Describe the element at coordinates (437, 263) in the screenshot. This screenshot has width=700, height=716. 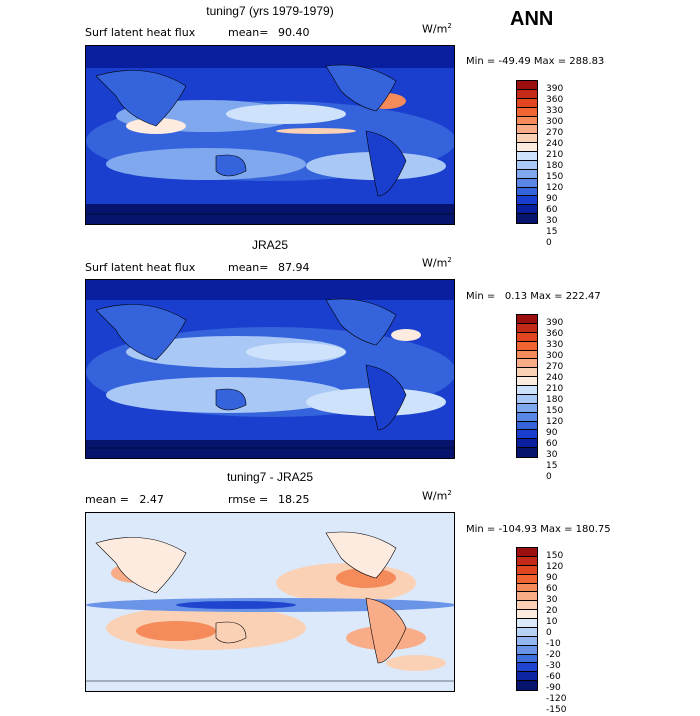
I see `panel-2-units: W/m2` at that location.